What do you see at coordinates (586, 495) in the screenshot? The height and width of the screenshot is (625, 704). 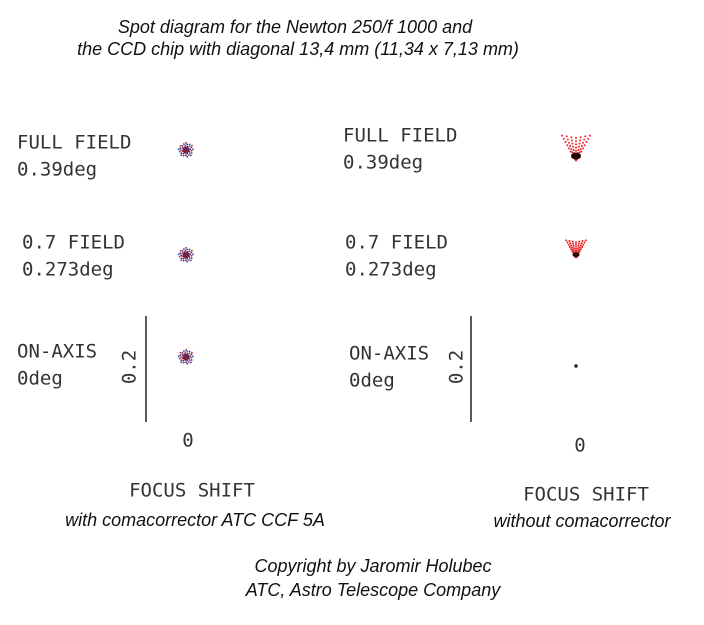 I see `axis-label: FOCUS SHIFT` at bounding box center [586, 495].